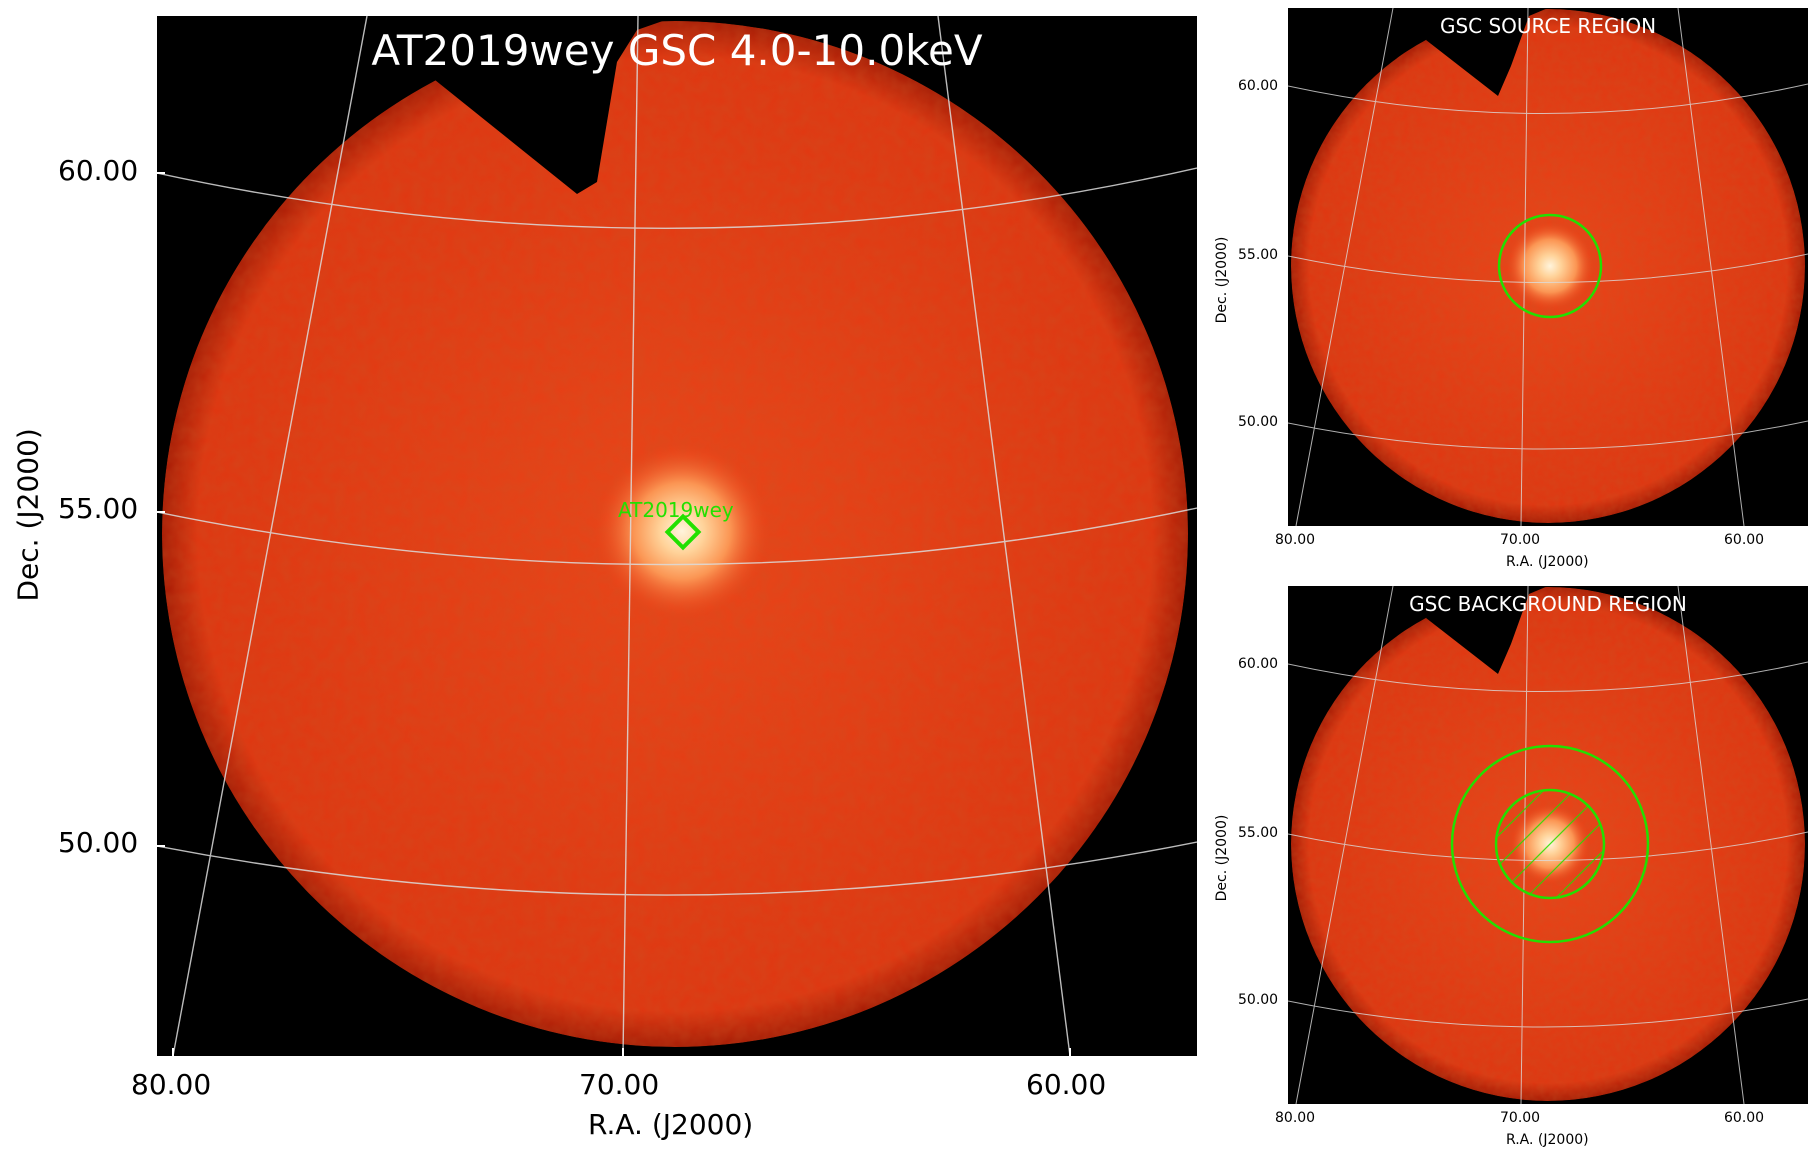  Describe the element at coordinates (1548, 604) in the screenshot. I see `background-panel-title: GSC BACKGROUND REGION` at that location.